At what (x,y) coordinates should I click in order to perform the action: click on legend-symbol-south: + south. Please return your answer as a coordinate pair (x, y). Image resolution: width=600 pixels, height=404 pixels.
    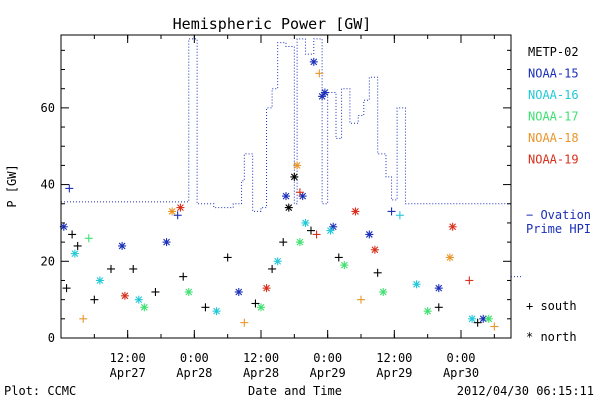
    Looking at the image, I should click on (551, 306).